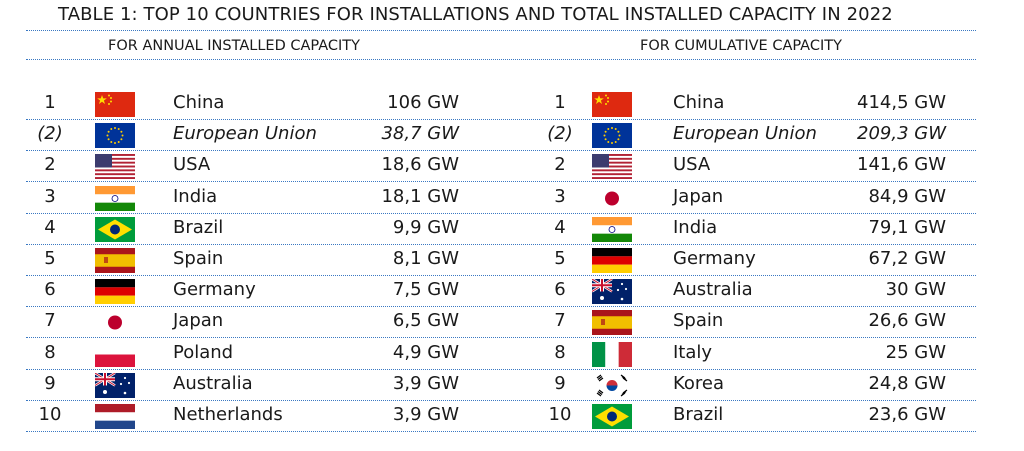  I want to click on cumulative-country: Brazil, so click(698, 414).